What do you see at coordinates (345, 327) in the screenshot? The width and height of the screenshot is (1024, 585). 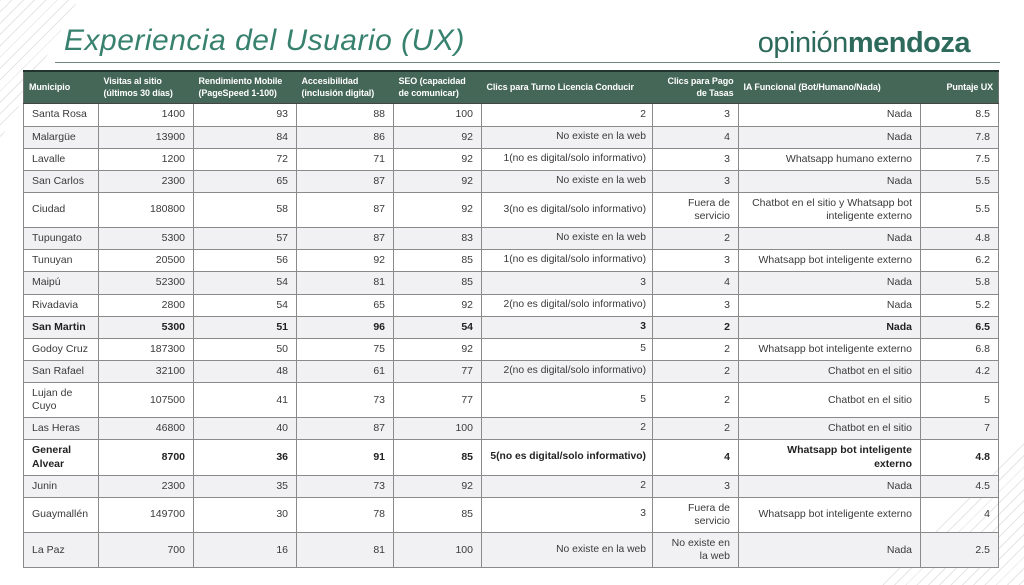 I see `table-cell: 96` at bounding box center [345, 327].